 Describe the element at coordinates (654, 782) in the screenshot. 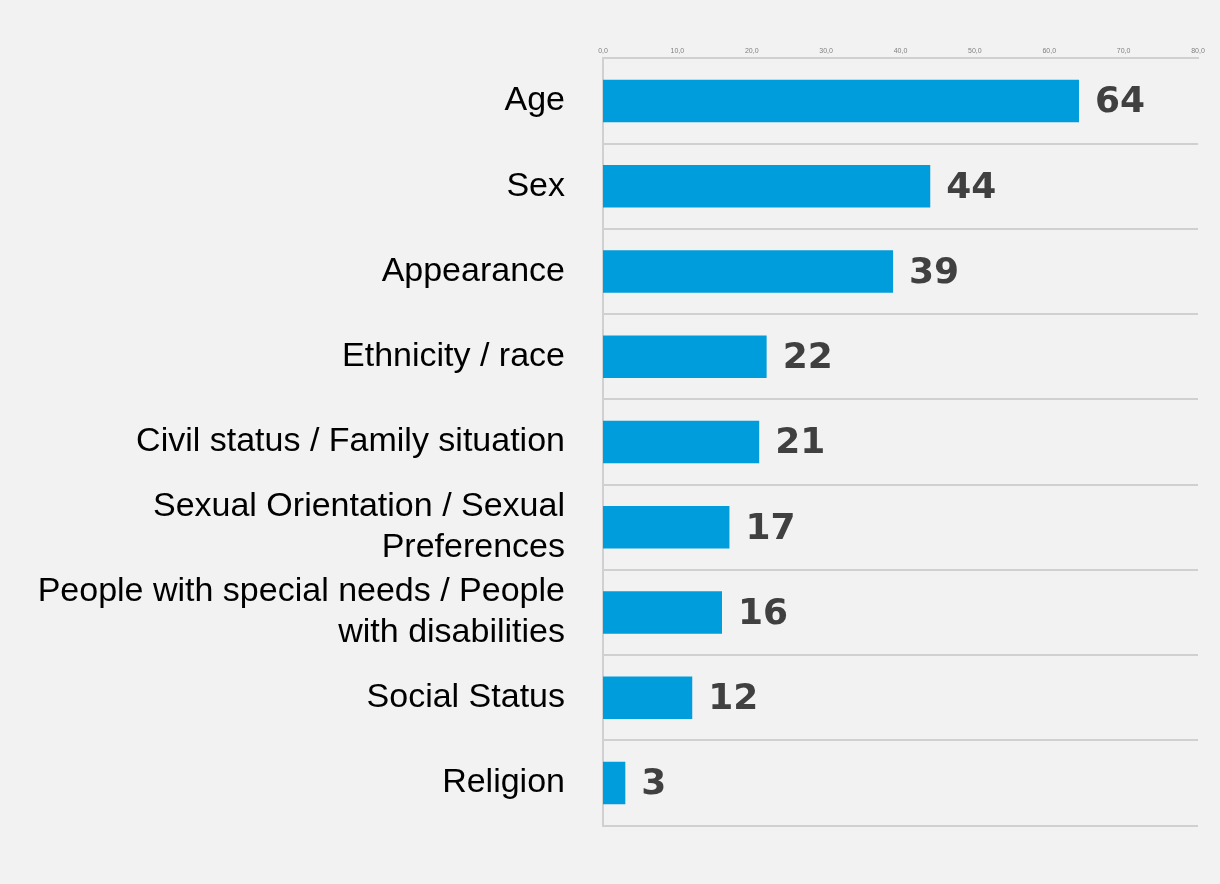

I see `data-label: 3` at that location.